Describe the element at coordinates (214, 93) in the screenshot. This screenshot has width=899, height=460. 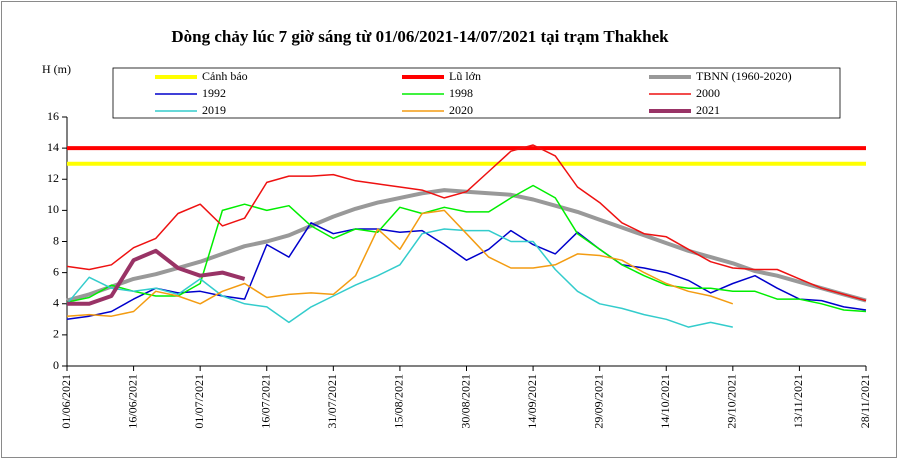
I see `legend-label: 1992` at that location.